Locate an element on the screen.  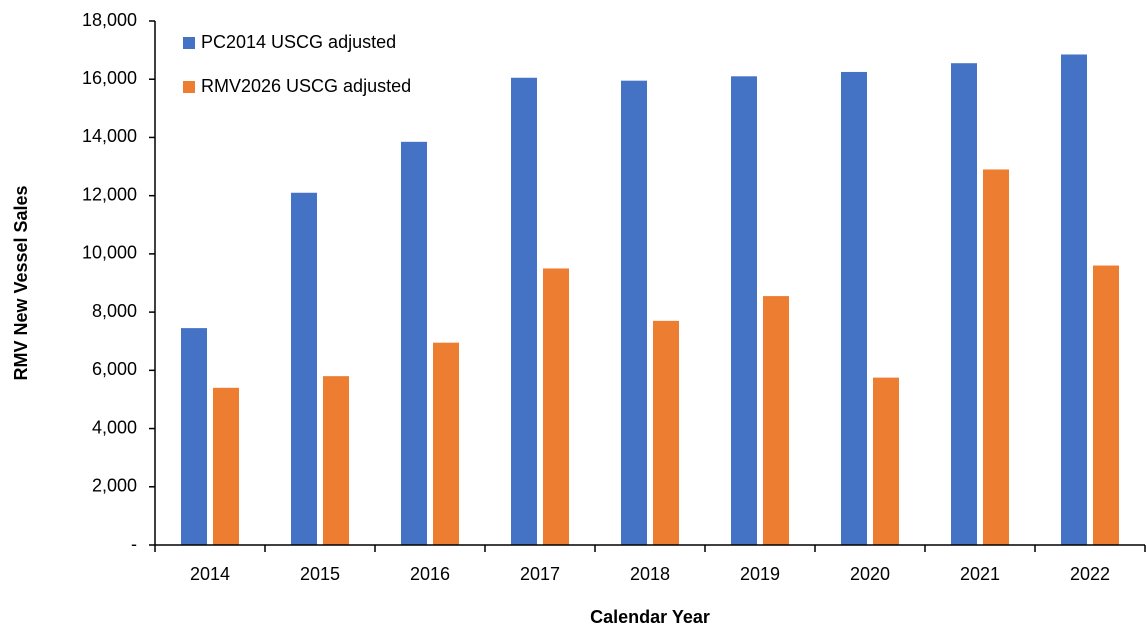
y-axis-title: RMV New Vessel Sales is located at coordinates (21, 282).